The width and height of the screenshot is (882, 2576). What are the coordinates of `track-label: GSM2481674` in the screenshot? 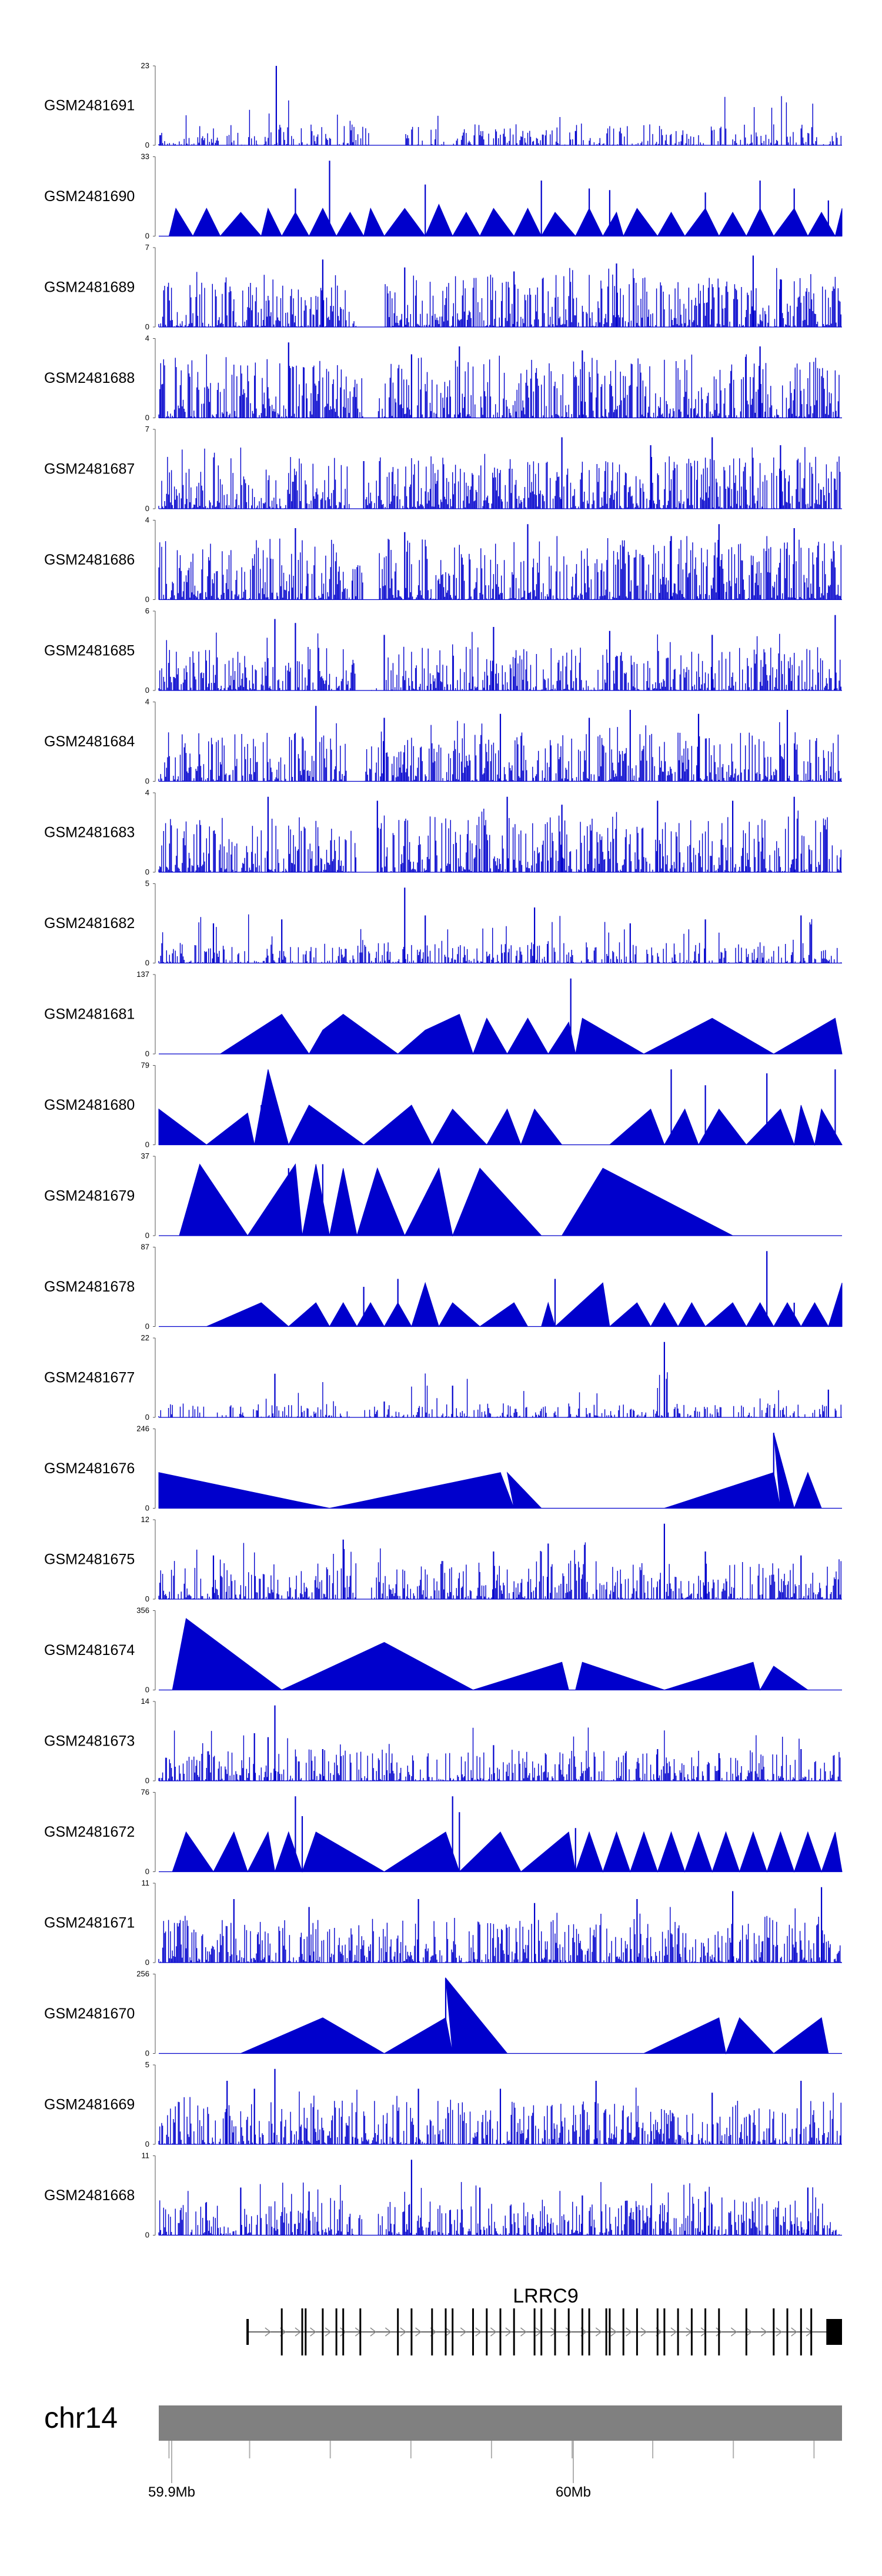 It's located at (89, 1650).